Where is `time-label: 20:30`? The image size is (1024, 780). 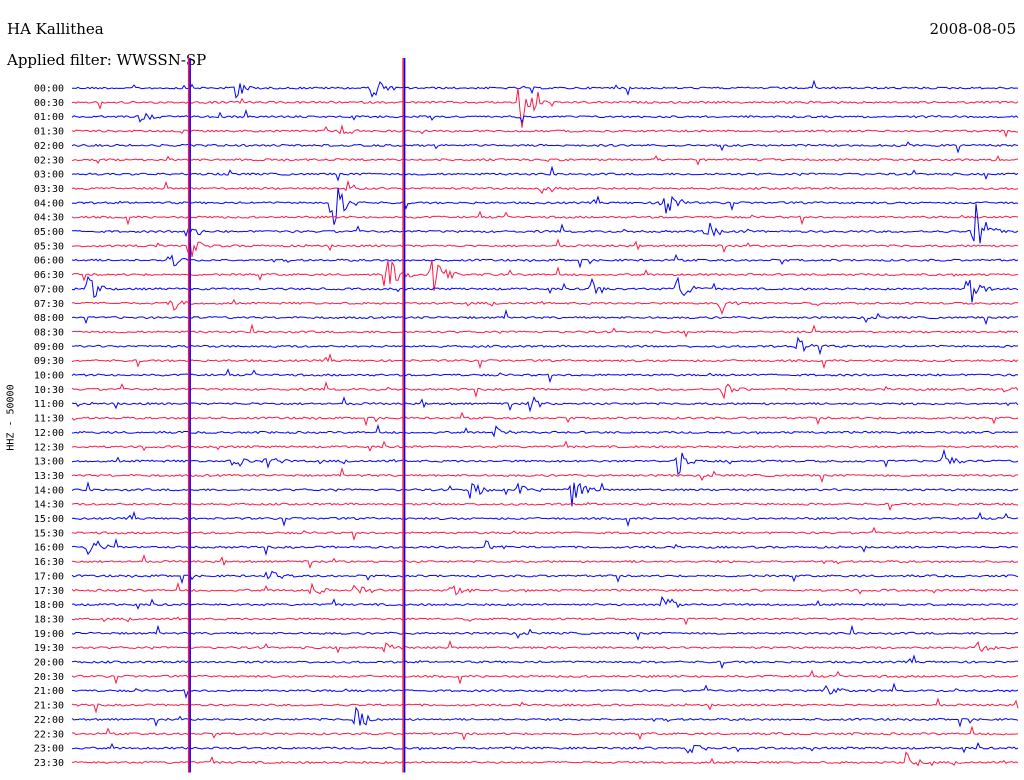
time-label: 20:30 is located at coordinates (49, 677).